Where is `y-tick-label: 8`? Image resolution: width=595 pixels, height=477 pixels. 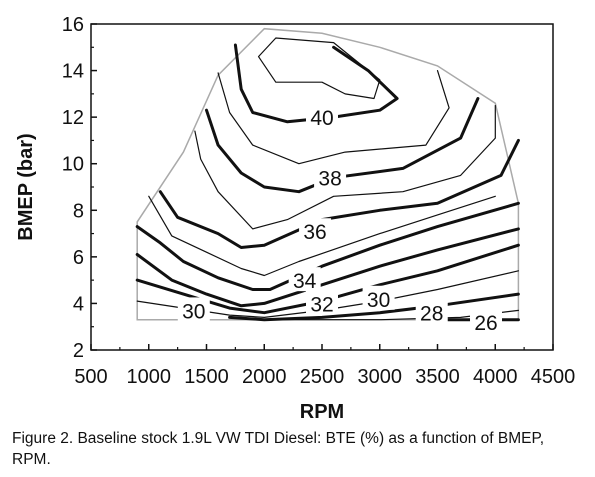
y-tick-label: 8 is located at coordinates (78, 211).